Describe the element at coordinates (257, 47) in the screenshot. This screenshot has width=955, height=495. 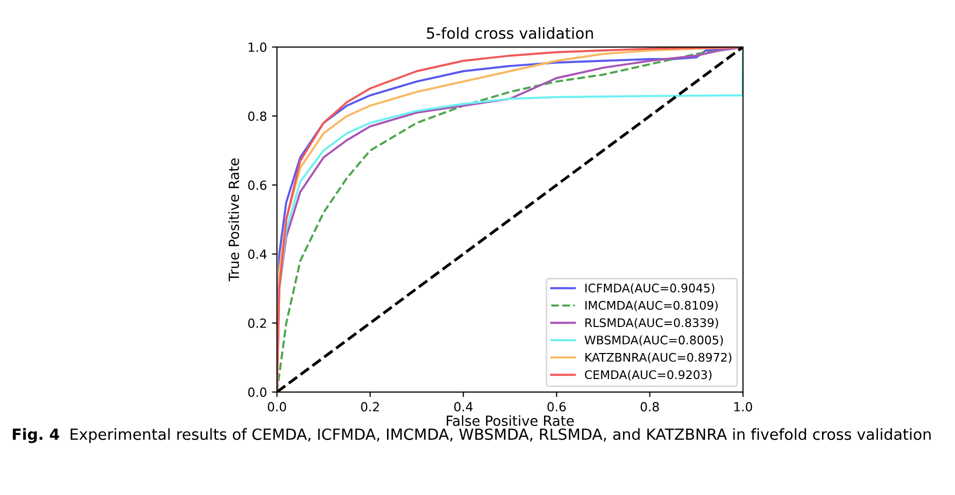
I see `y-tick-label: 1.0` at that location.